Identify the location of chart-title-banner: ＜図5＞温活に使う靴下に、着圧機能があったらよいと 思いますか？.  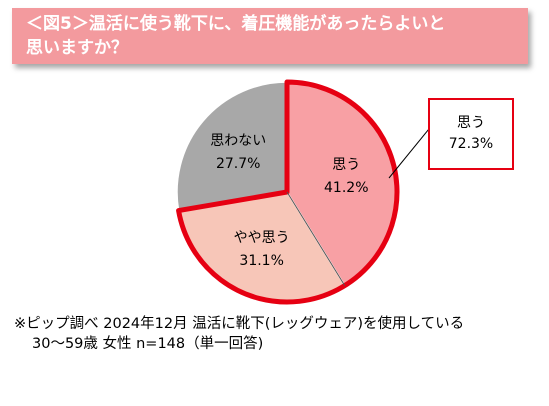
(270, 36).